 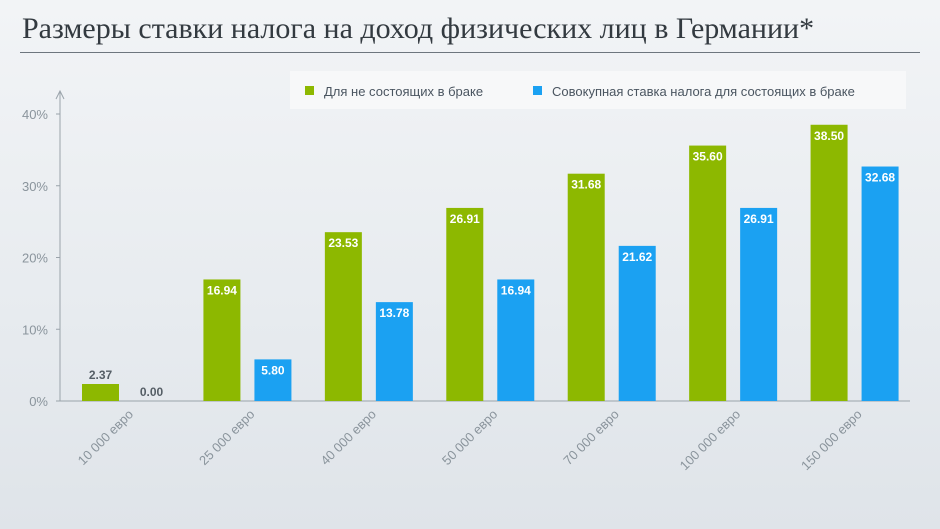 I want to click on x-tick-label: 40 000 евро, so click(x=348, y=438).